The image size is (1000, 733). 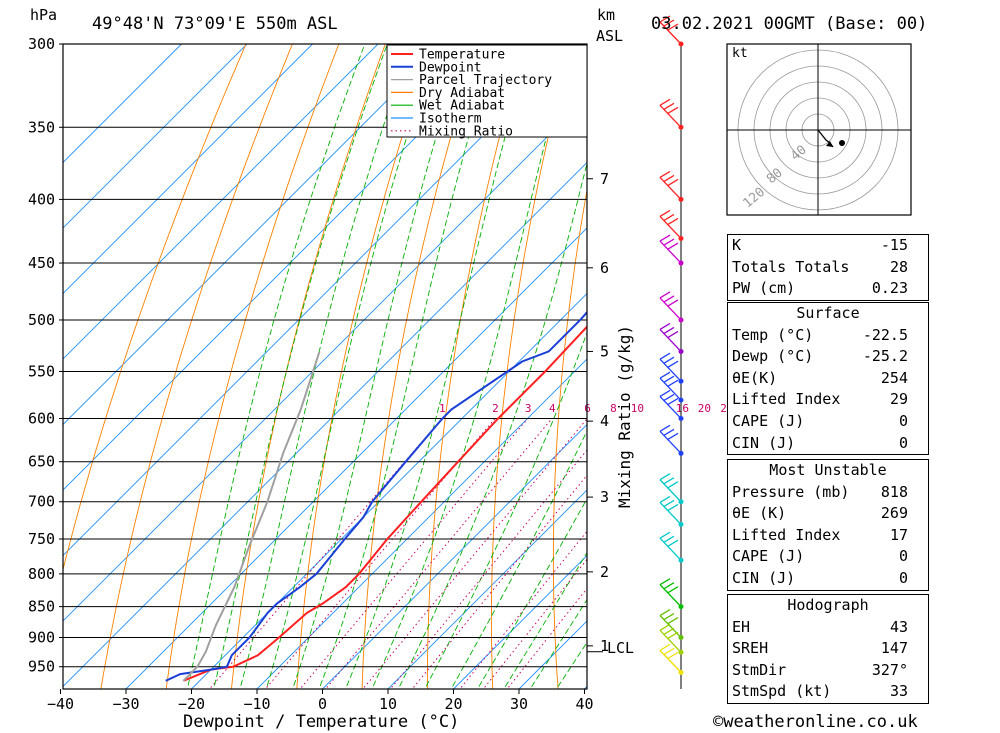 I want to click on tt-label: Totals Totals, so click(x=791, y=266).